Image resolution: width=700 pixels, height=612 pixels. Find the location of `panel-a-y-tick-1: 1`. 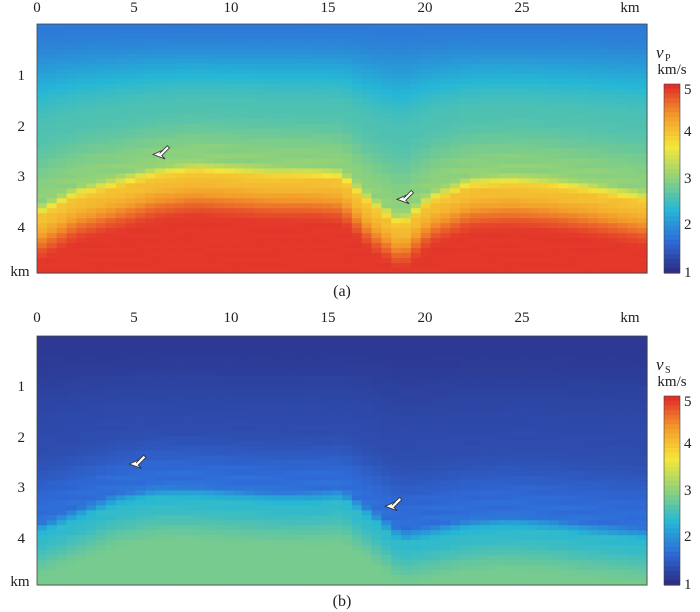

panel-a-y-tick-1: 1 is located at coordinates (22, 76).